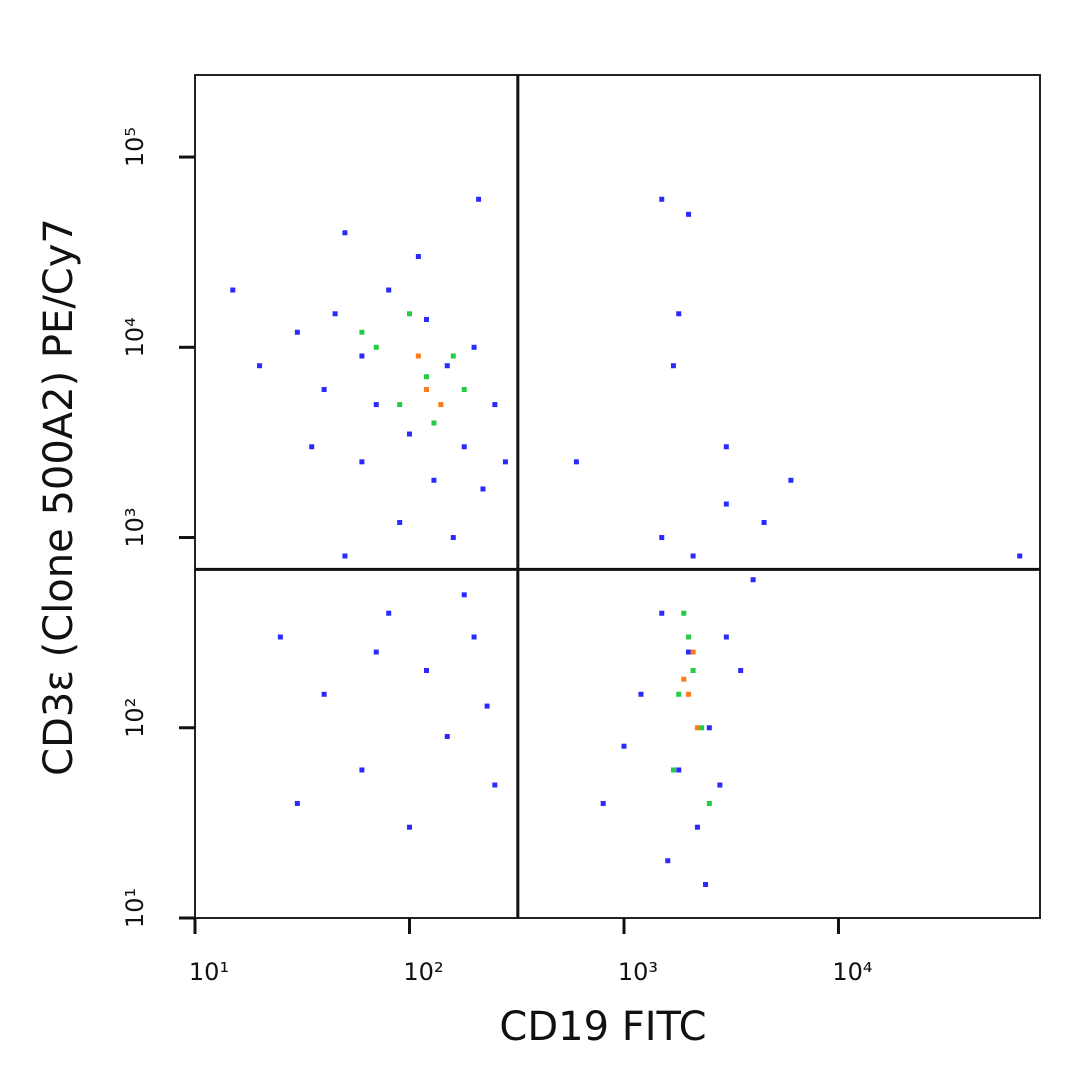 This screenshot has width=1080, height=1084. What do you see at coordinates (135, 147) in the screenshot?
I see `y-tick-label: 10⁵` at bounding box center [135, 147].